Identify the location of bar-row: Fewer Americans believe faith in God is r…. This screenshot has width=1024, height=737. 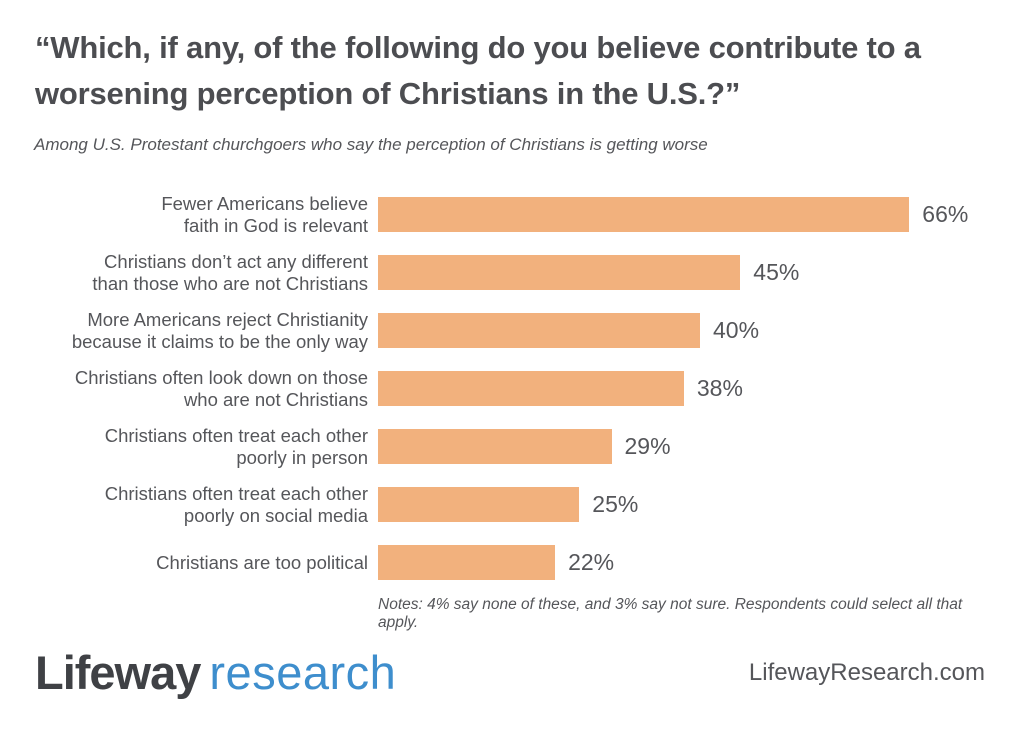
(518, 214).